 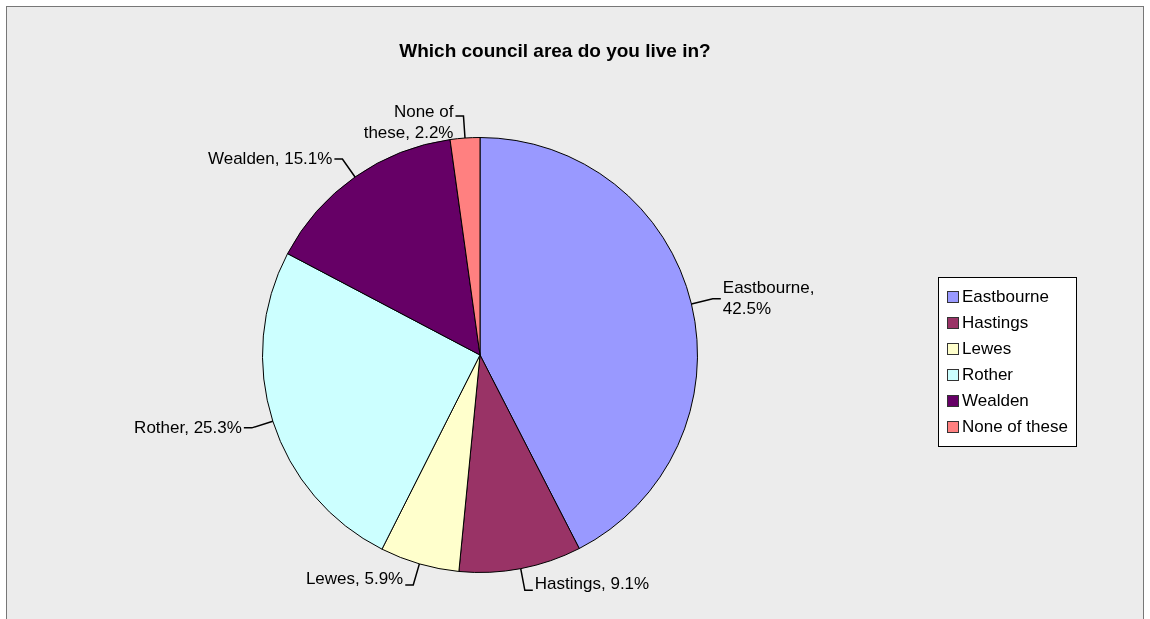 I want to click on legend-label: Wealden, so click(x=995, y=401).